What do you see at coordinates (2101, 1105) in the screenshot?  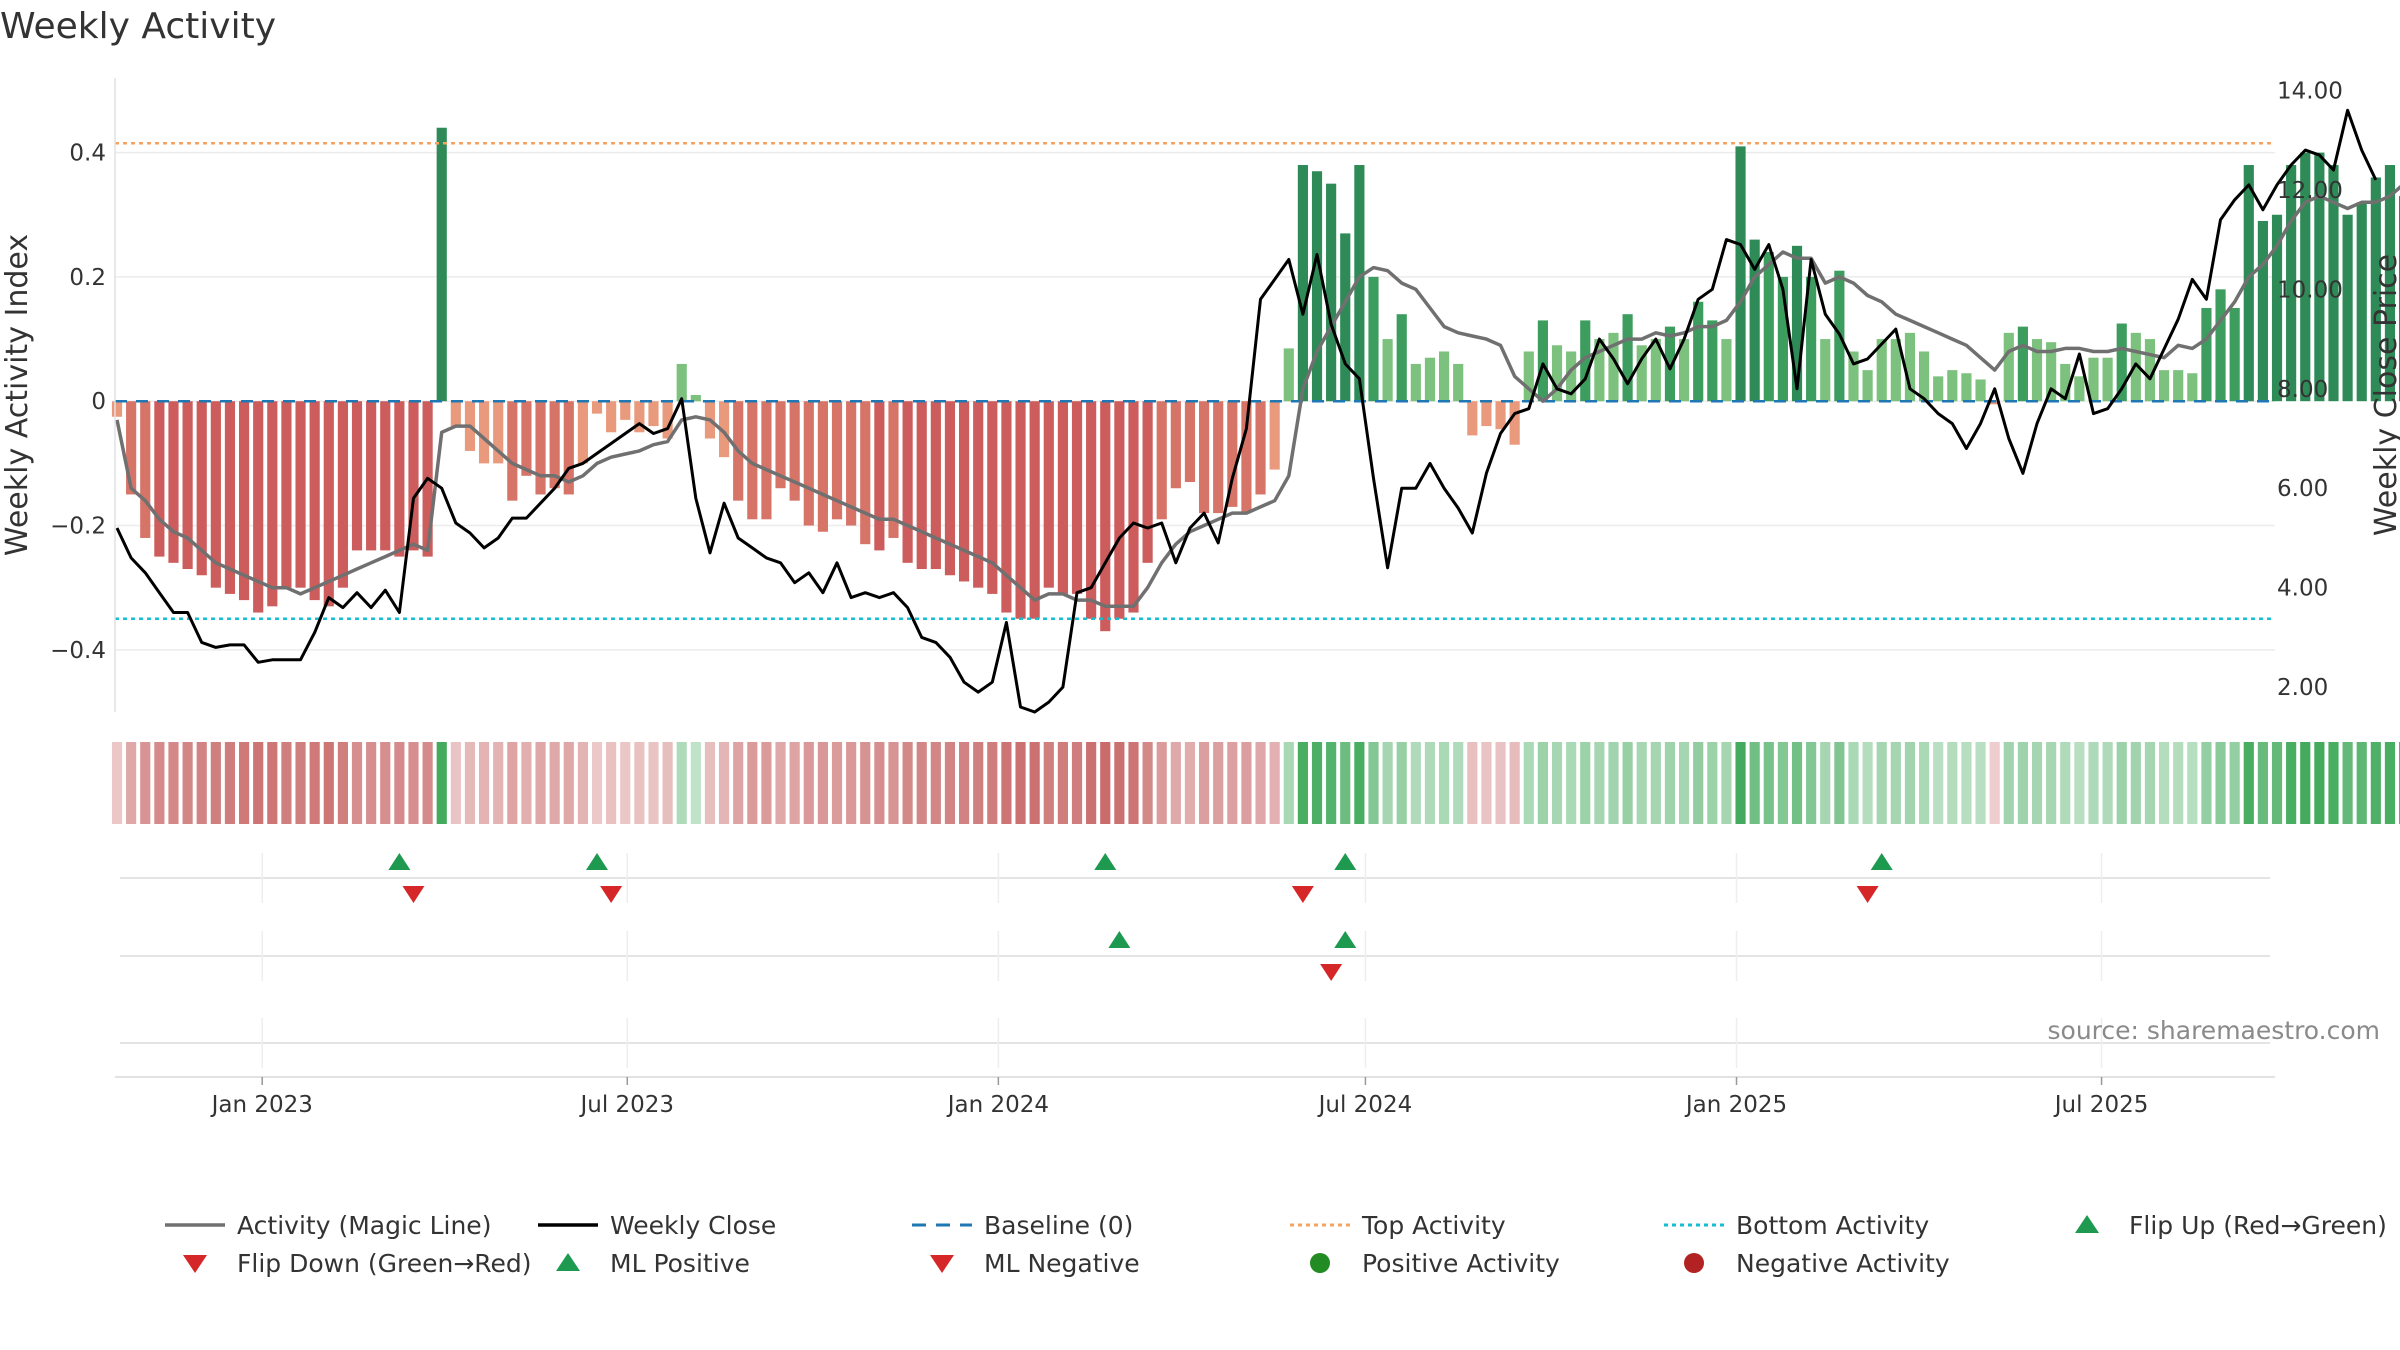 I see `x-tick-label: Jul 2025` at bounding box center [2101, 1105].